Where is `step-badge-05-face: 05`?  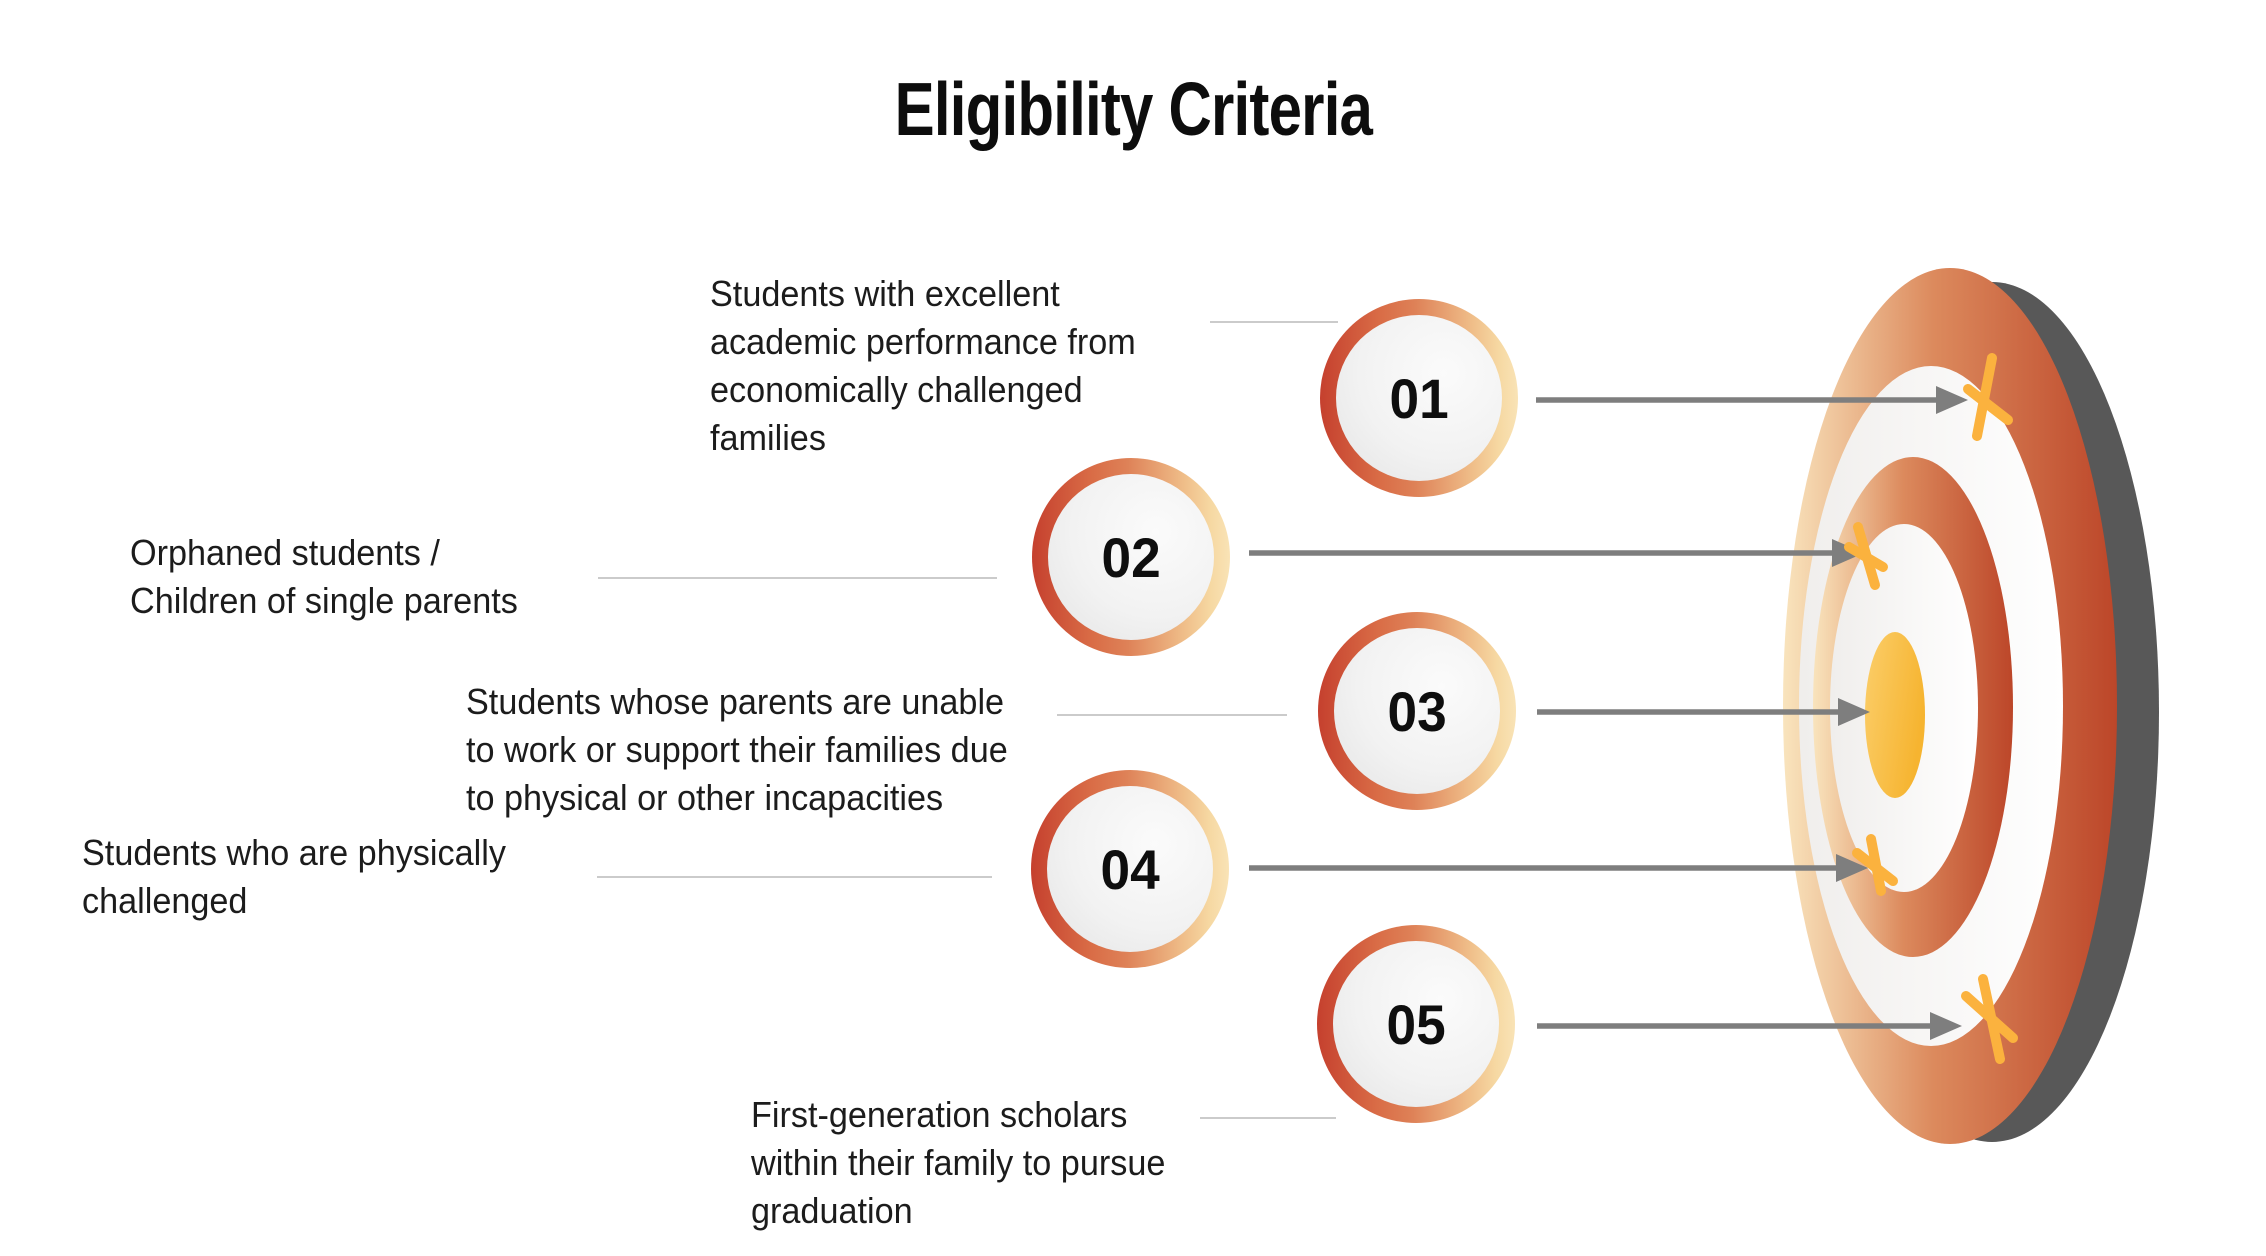
step-badge-05-face: 05 is located at coordinates (1416, 1024).